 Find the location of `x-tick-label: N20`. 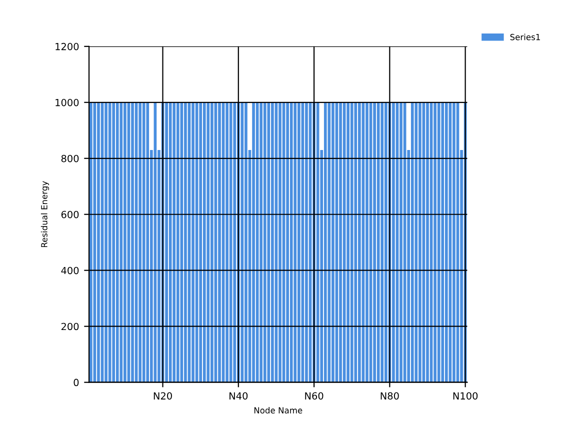

x-tick-label: N20 is located at coordinates (163, 396).